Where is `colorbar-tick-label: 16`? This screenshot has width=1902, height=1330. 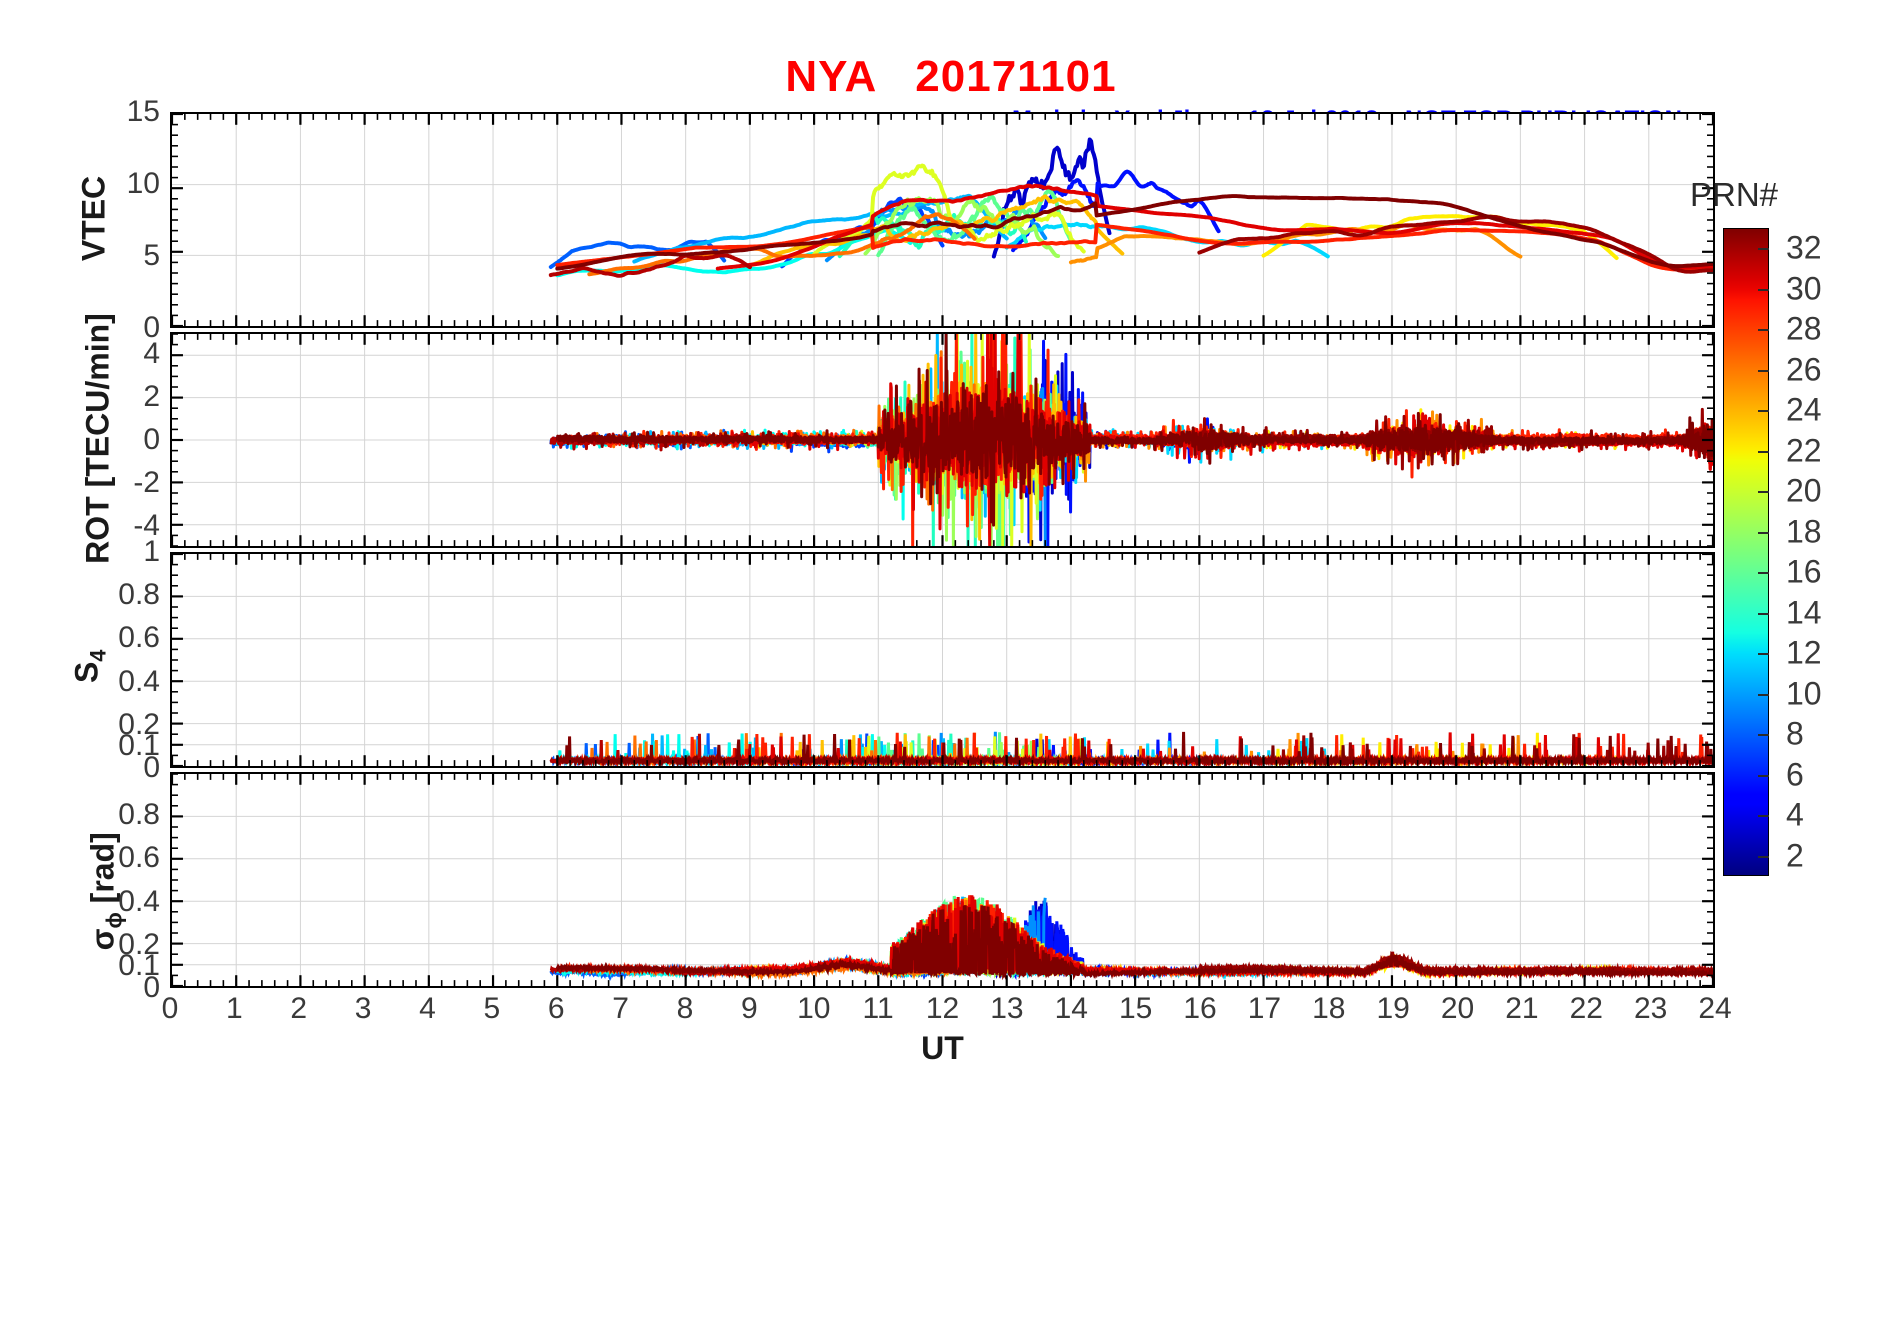 colorbar-tick-label: 16 is located at coordinates (1804, 571).